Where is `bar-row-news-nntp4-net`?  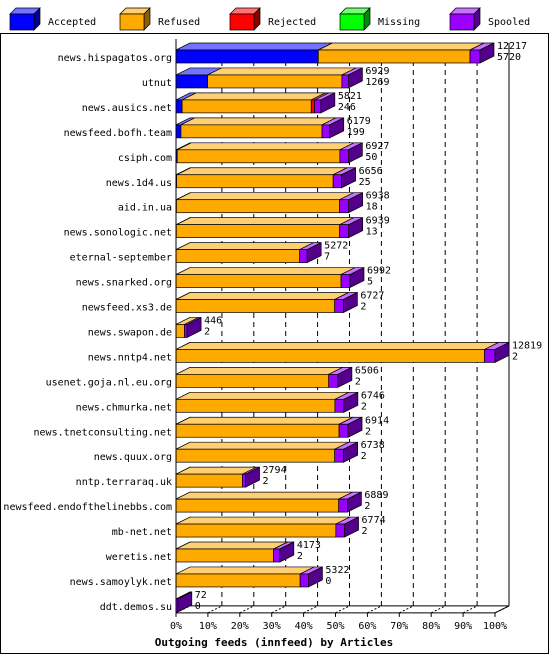 bar-row-news-nntp4-net is located at coordinates (342, 352).